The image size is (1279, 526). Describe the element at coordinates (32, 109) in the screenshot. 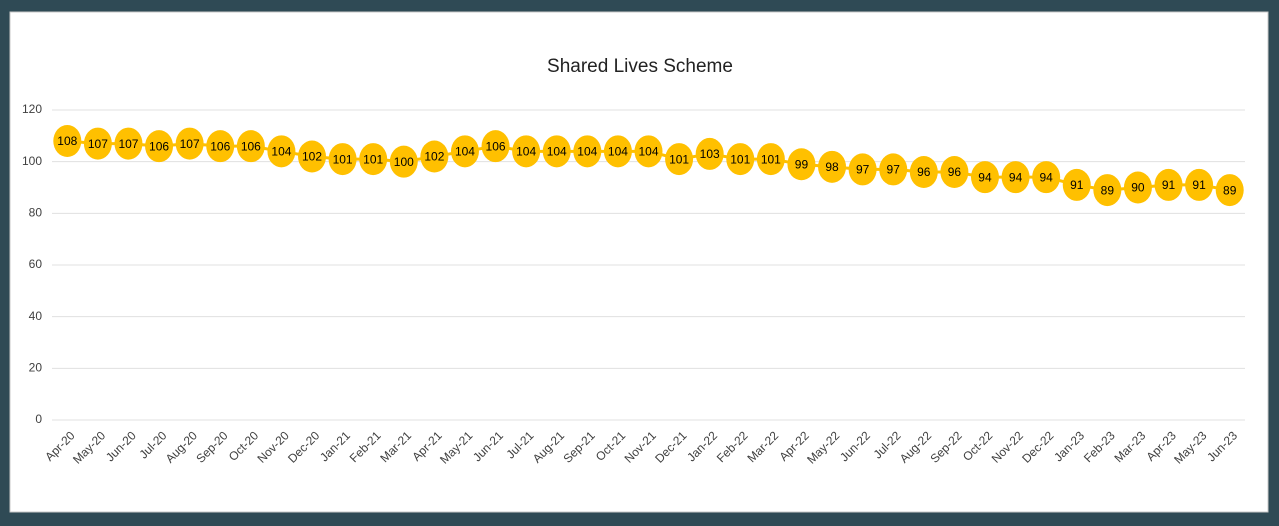

I see `y-tick-label: 120` at that location.